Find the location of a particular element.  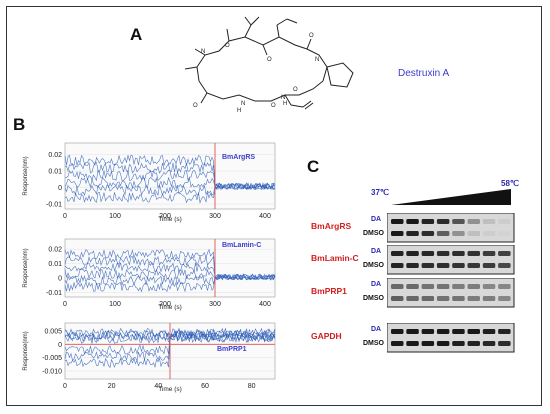

svg-text: H is located at coordinates (285, 104).